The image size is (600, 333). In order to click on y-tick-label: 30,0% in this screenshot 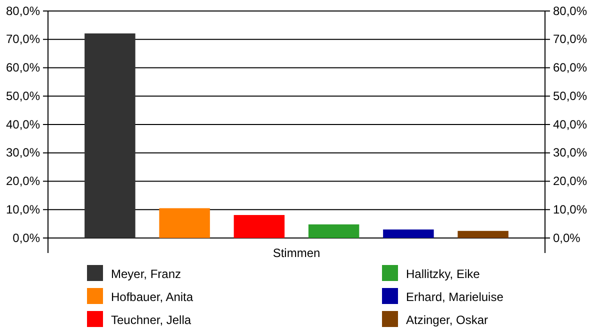, I will do `click(23, 153)`.